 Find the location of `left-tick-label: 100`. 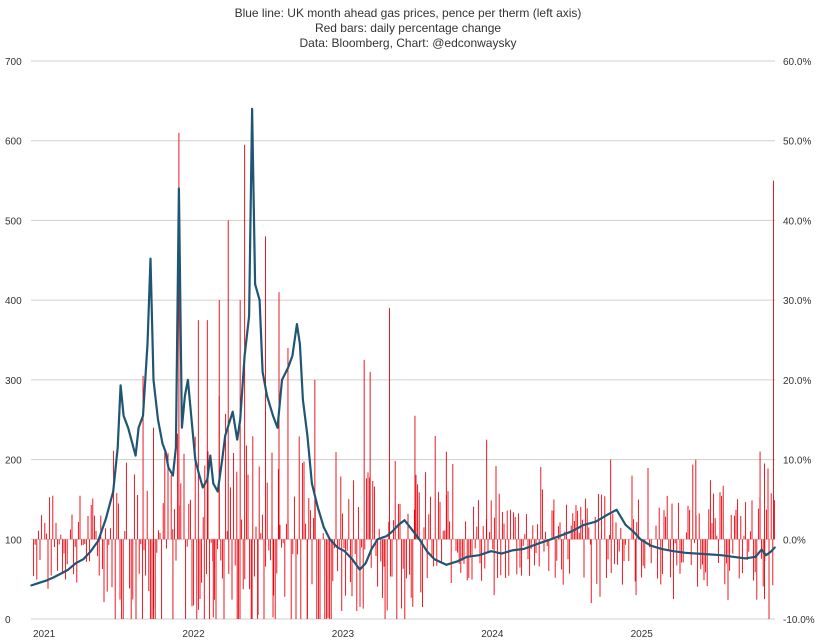

left-tick-label: 100 is located at coordinates (13, 540).